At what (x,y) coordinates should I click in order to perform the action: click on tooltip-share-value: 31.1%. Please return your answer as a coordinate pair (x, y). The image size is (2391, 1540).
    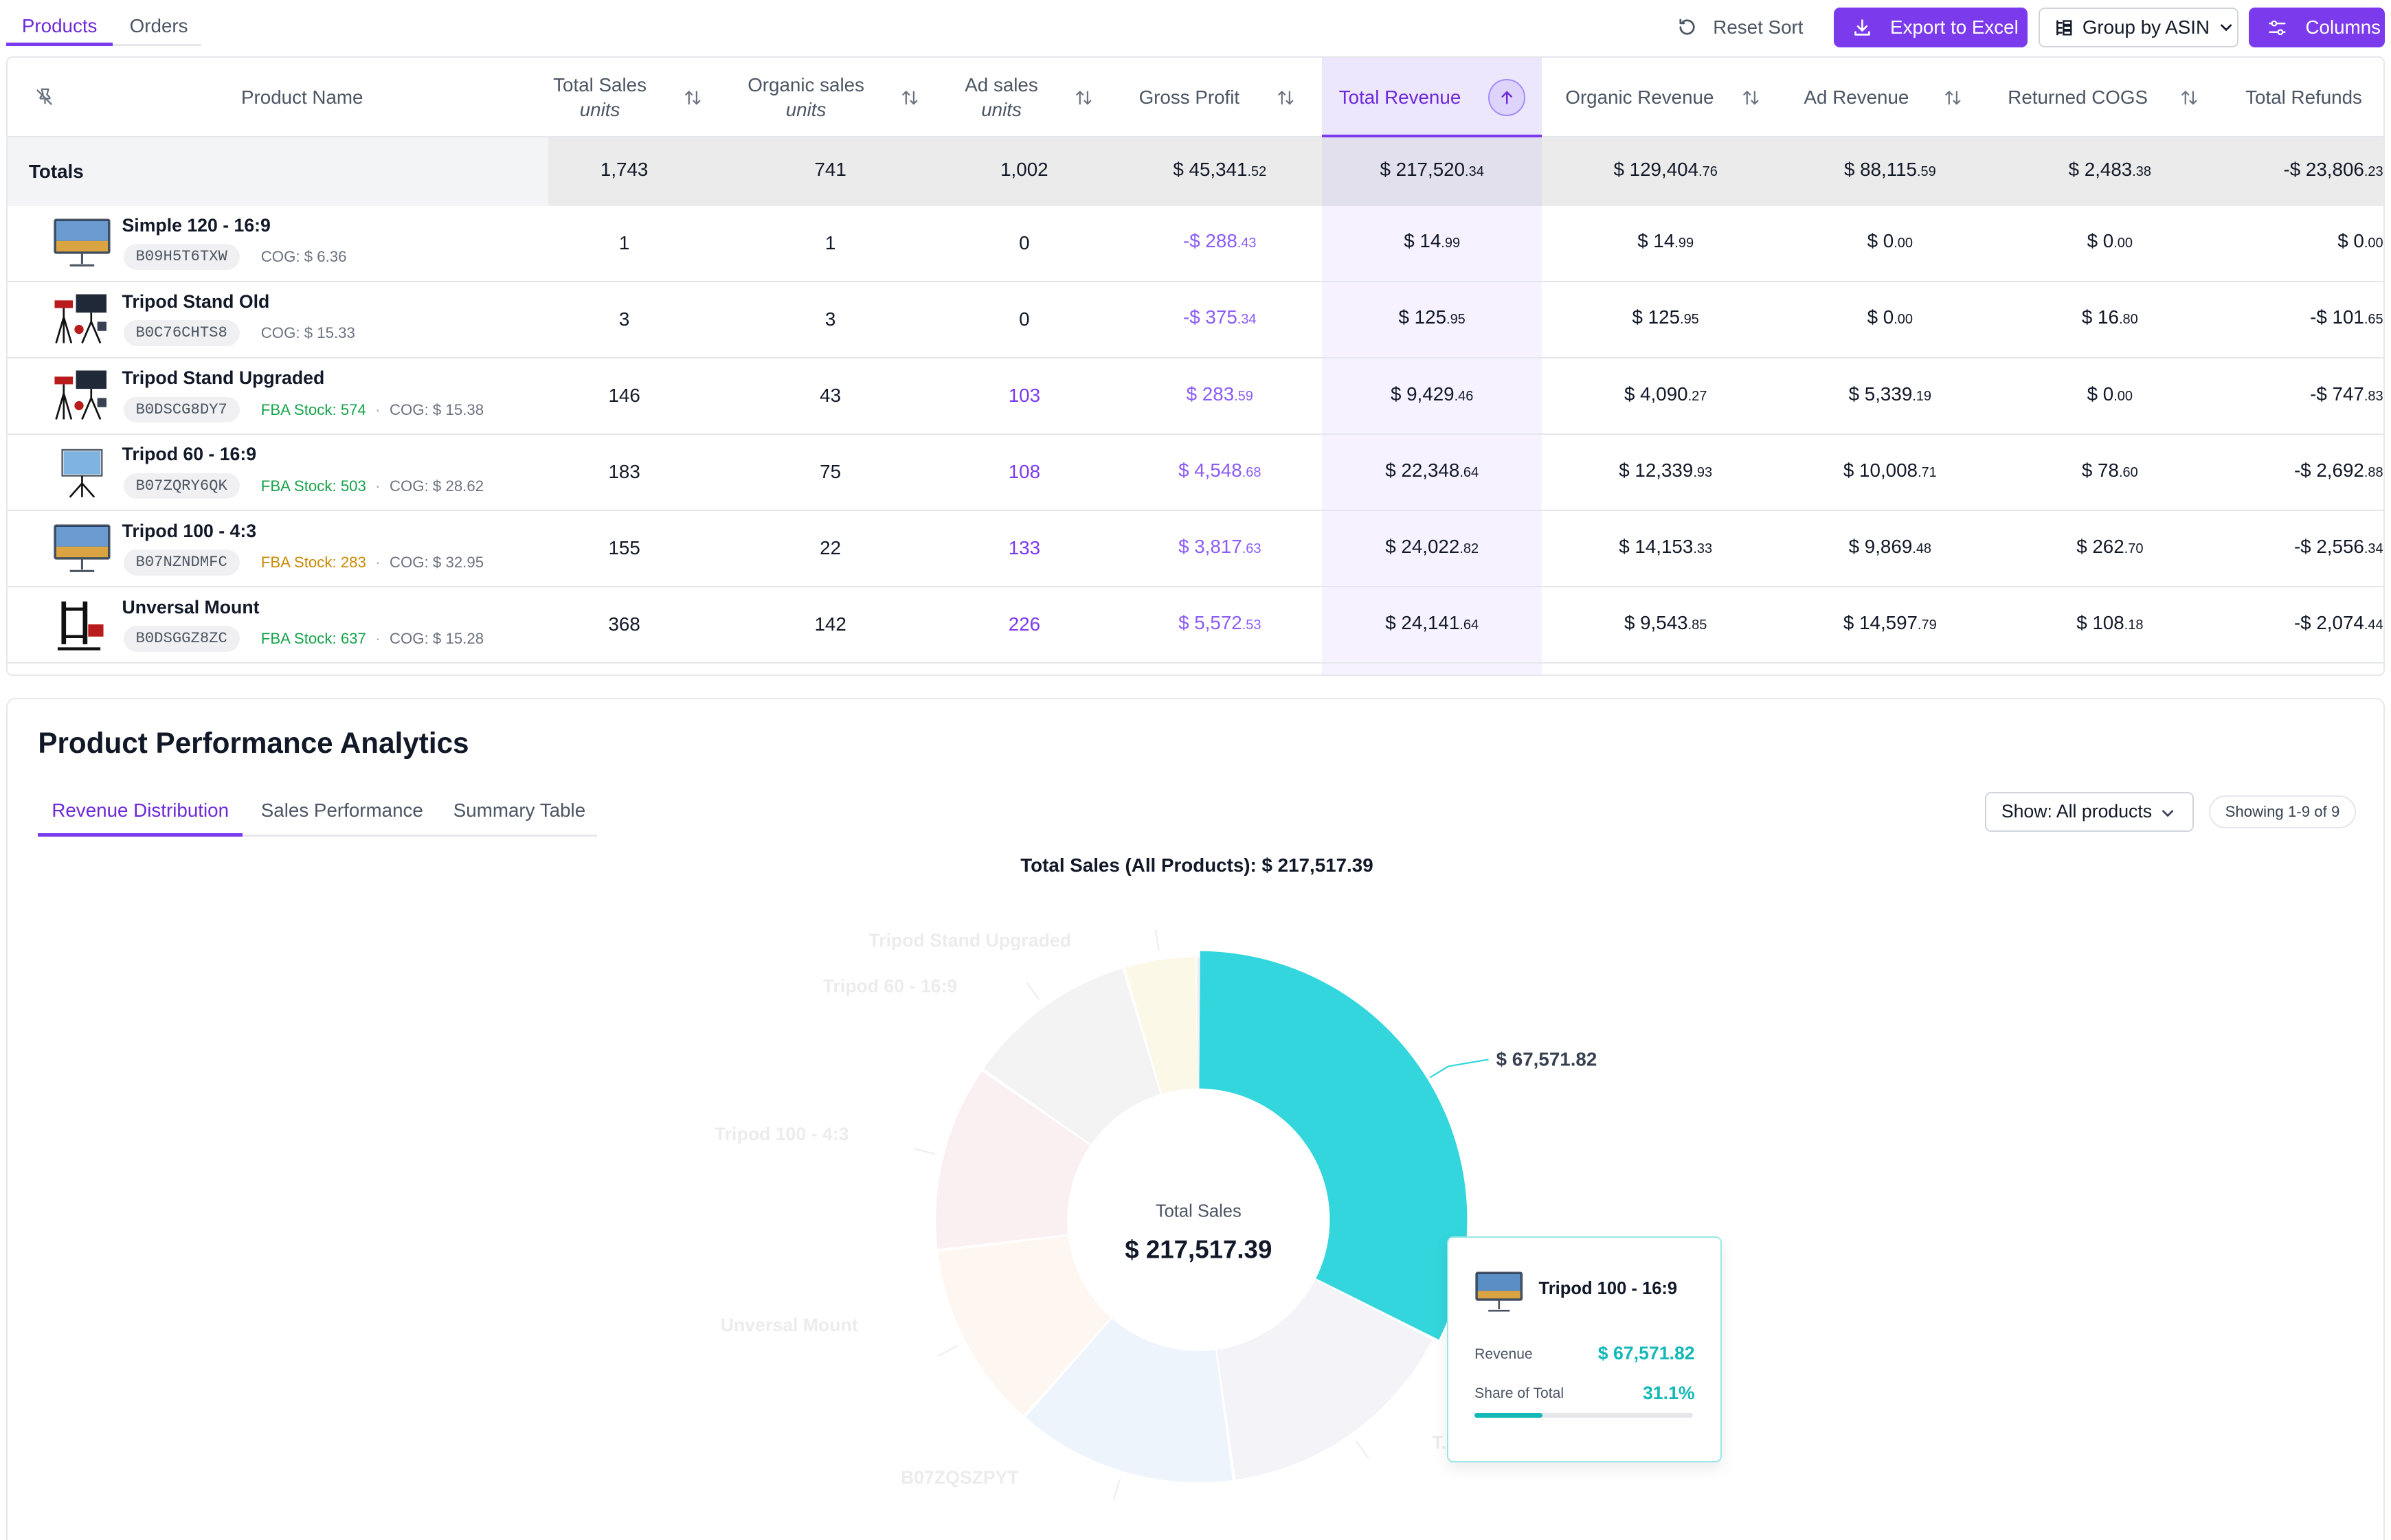
    Looking at the image, I should click on (1669, 1393).